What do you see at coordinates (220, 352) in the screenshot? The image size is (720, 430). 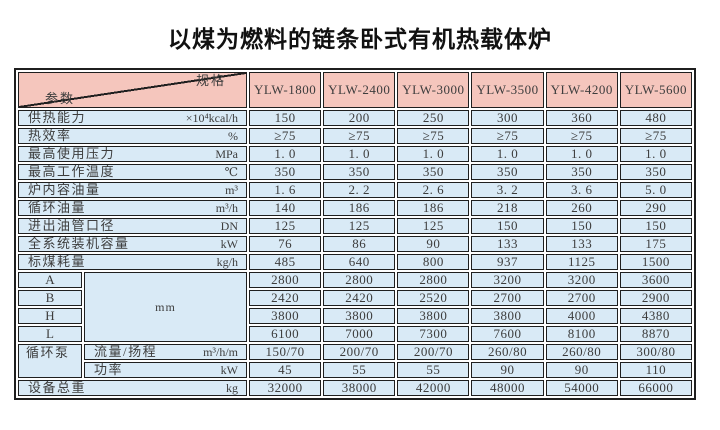 I see `param-unit: m³/h/m` at bounding box center [220, 352].